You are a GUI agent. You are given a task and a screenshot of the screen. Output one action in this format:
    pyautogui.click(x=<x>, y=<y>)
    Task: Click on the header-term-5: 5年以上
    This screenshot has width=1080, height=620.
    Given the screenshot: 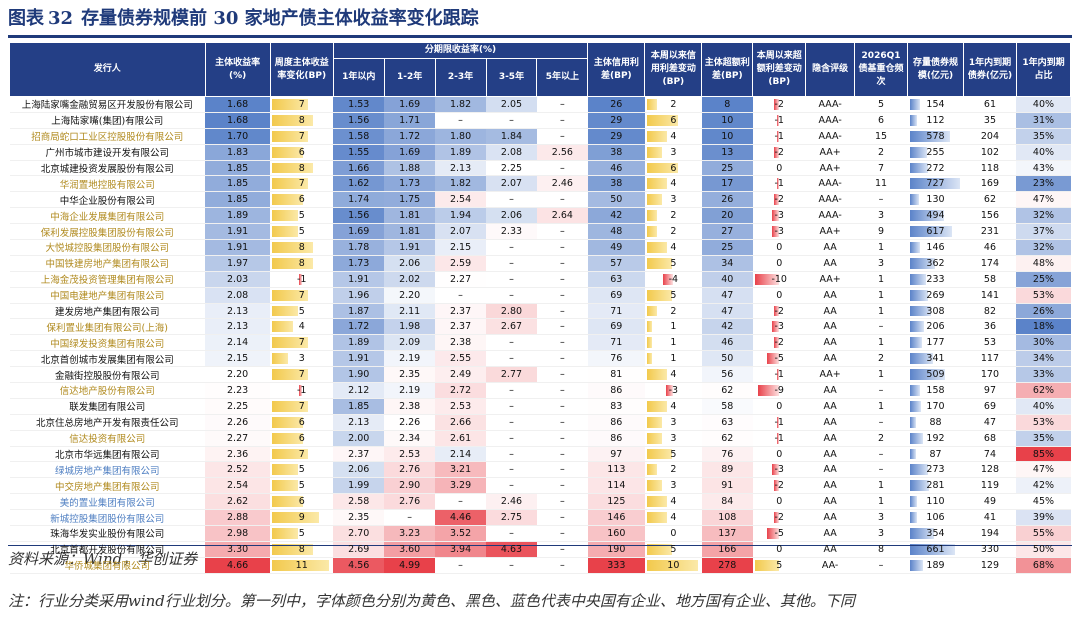 What is the action you would take?
    pyautogui.click(x=562, y=77)
    